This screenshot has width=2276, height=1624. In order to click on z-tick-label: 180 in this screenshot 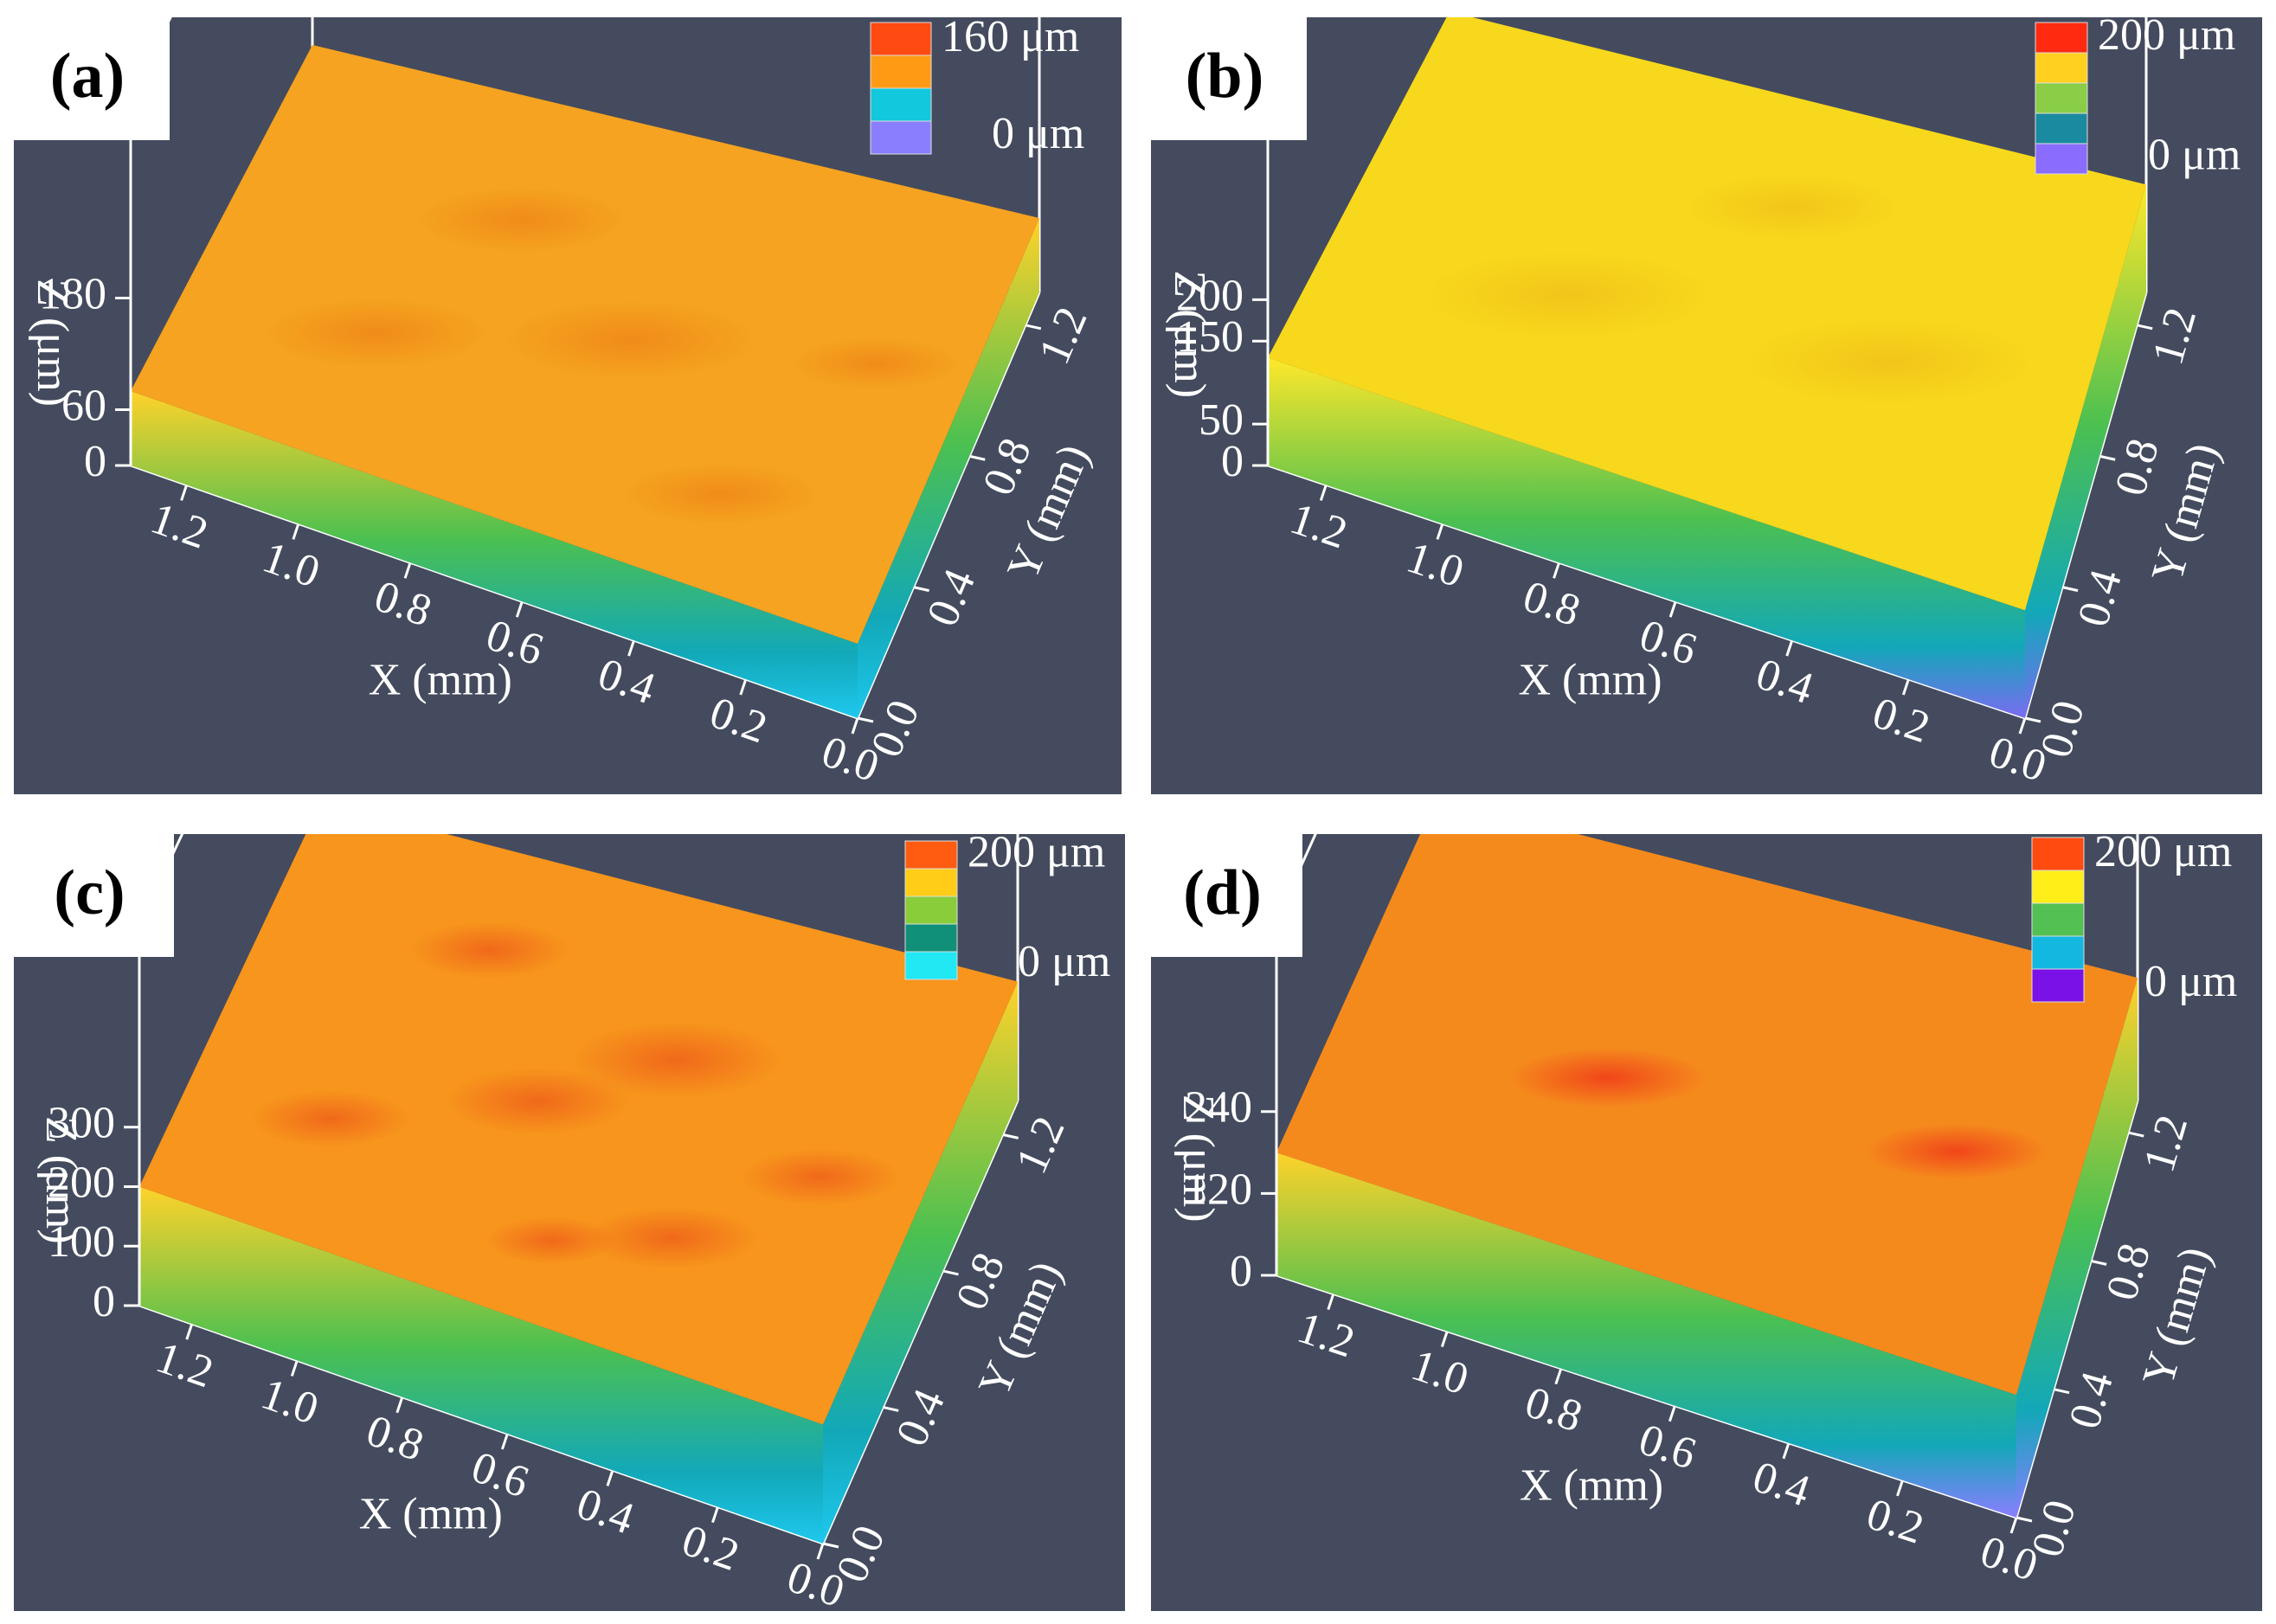, I will do `click(72, 293)`.